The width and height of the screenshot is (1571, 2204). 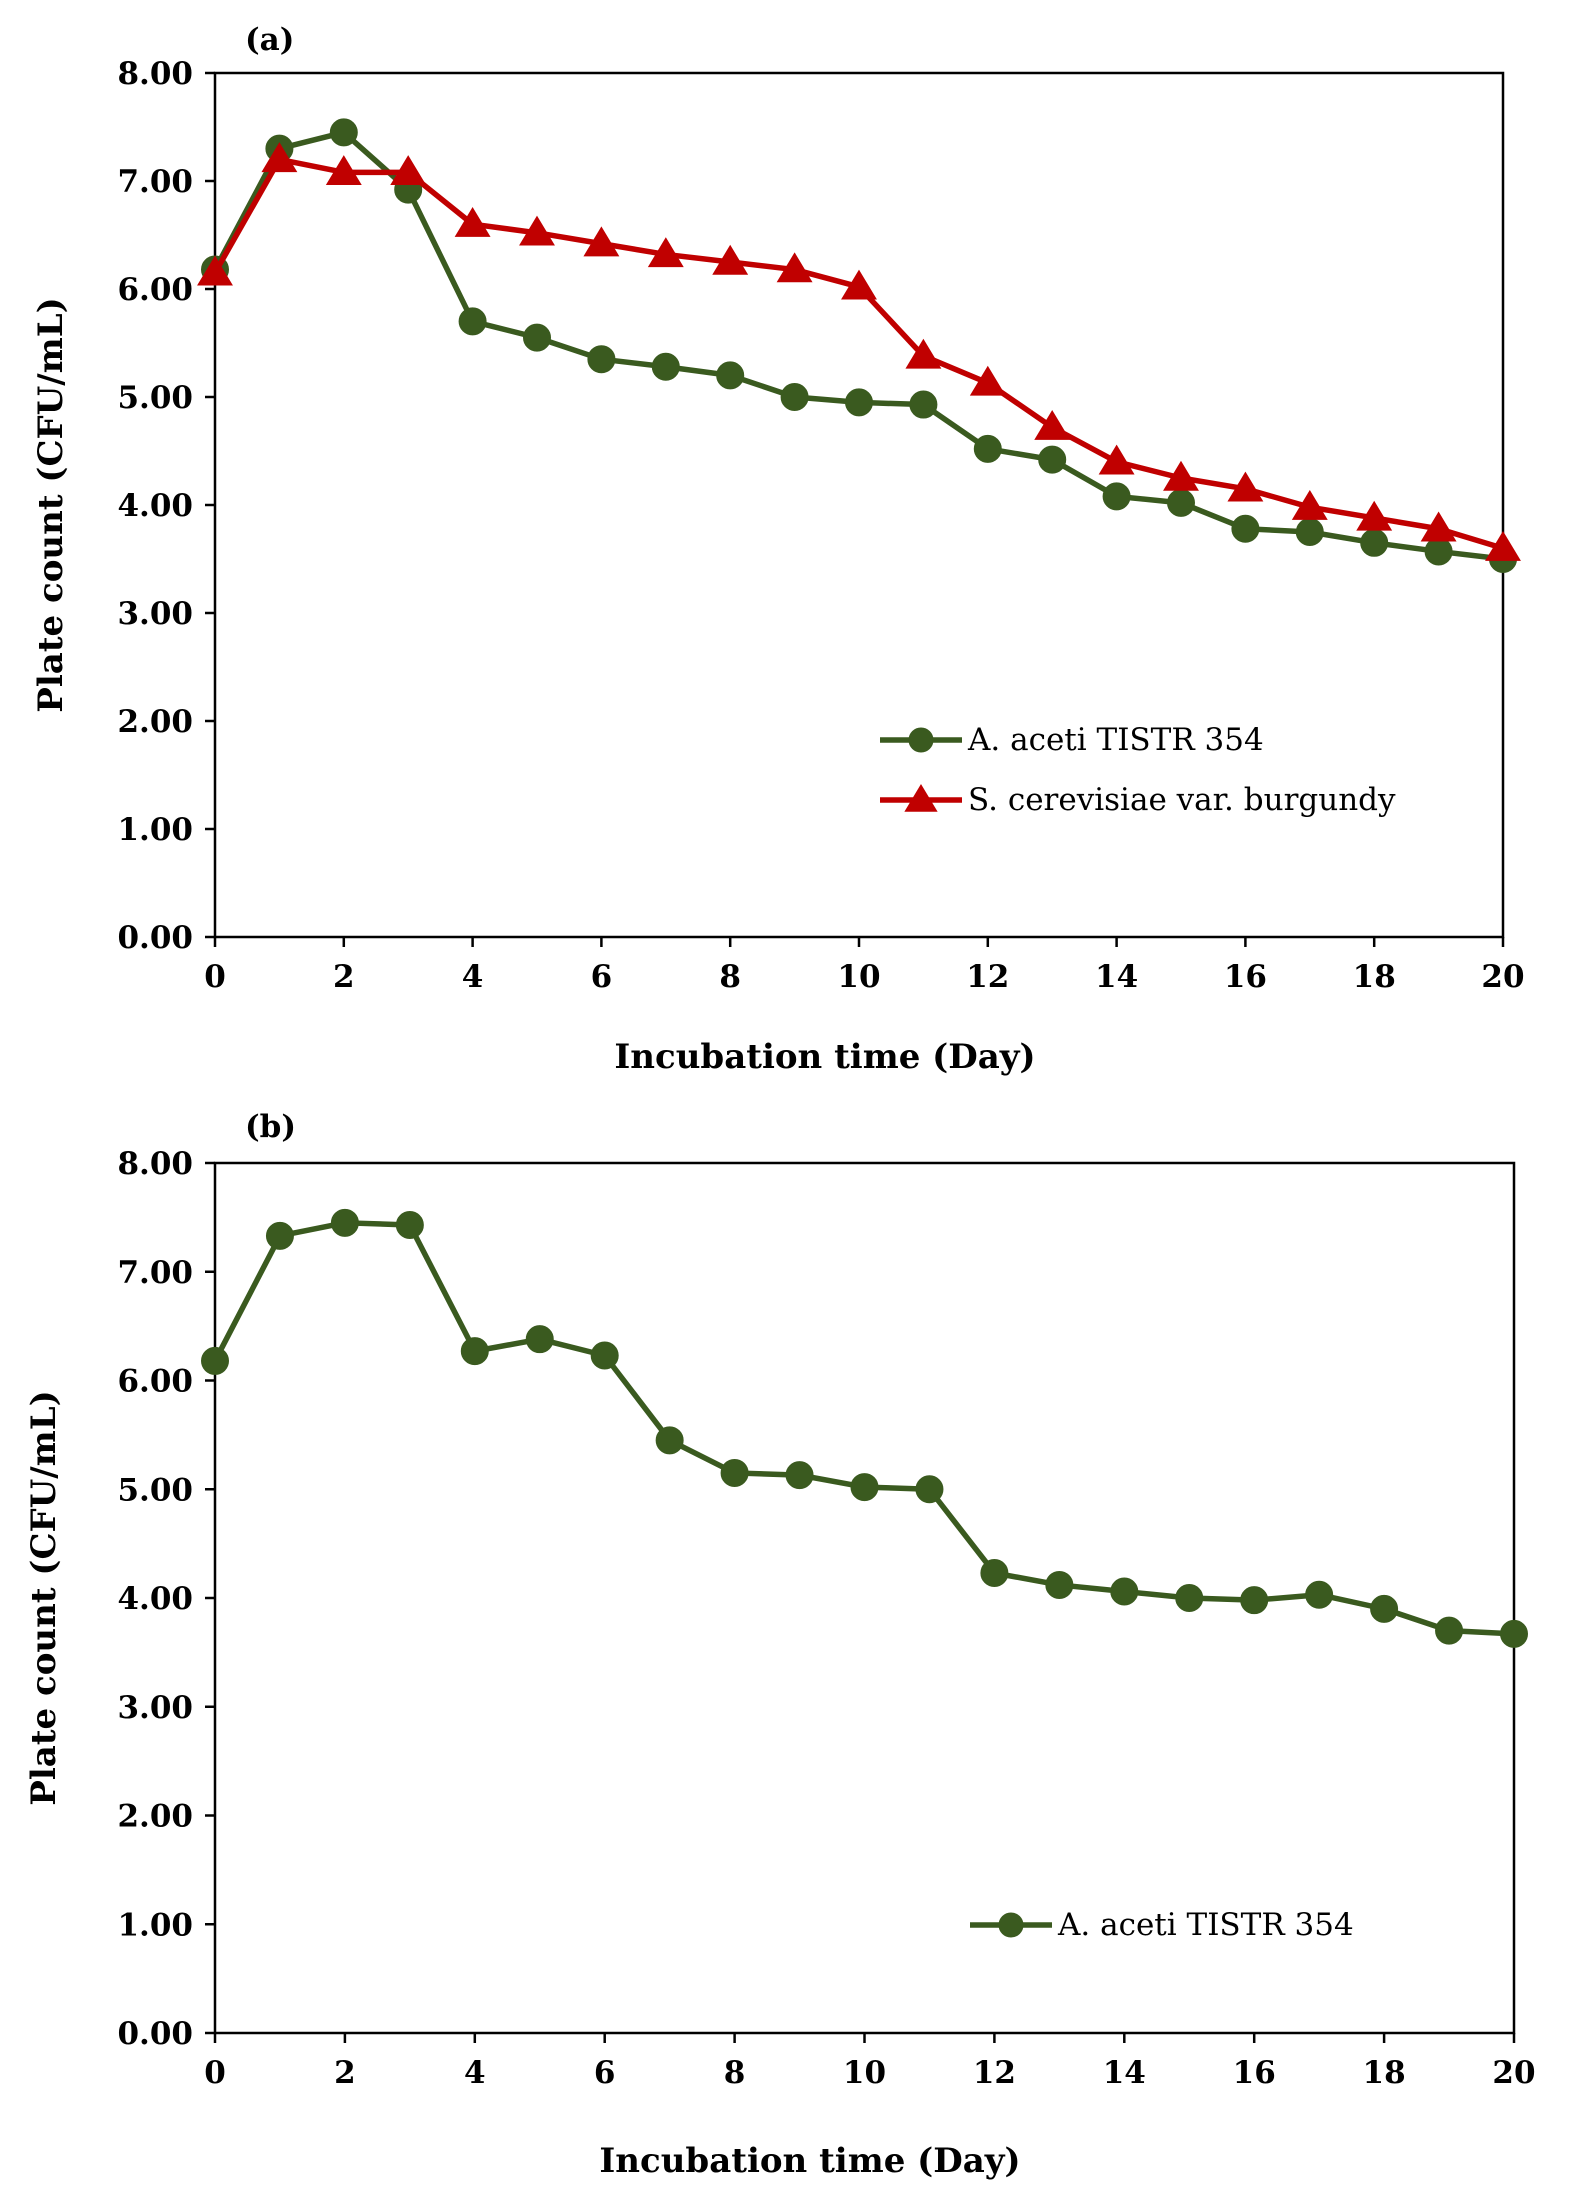 What do you see at coordinates (44, 1597) in the screenshot?
I see `y-axis-title: Plate count (CFU/mL)` at bounding box center [44, 1597].